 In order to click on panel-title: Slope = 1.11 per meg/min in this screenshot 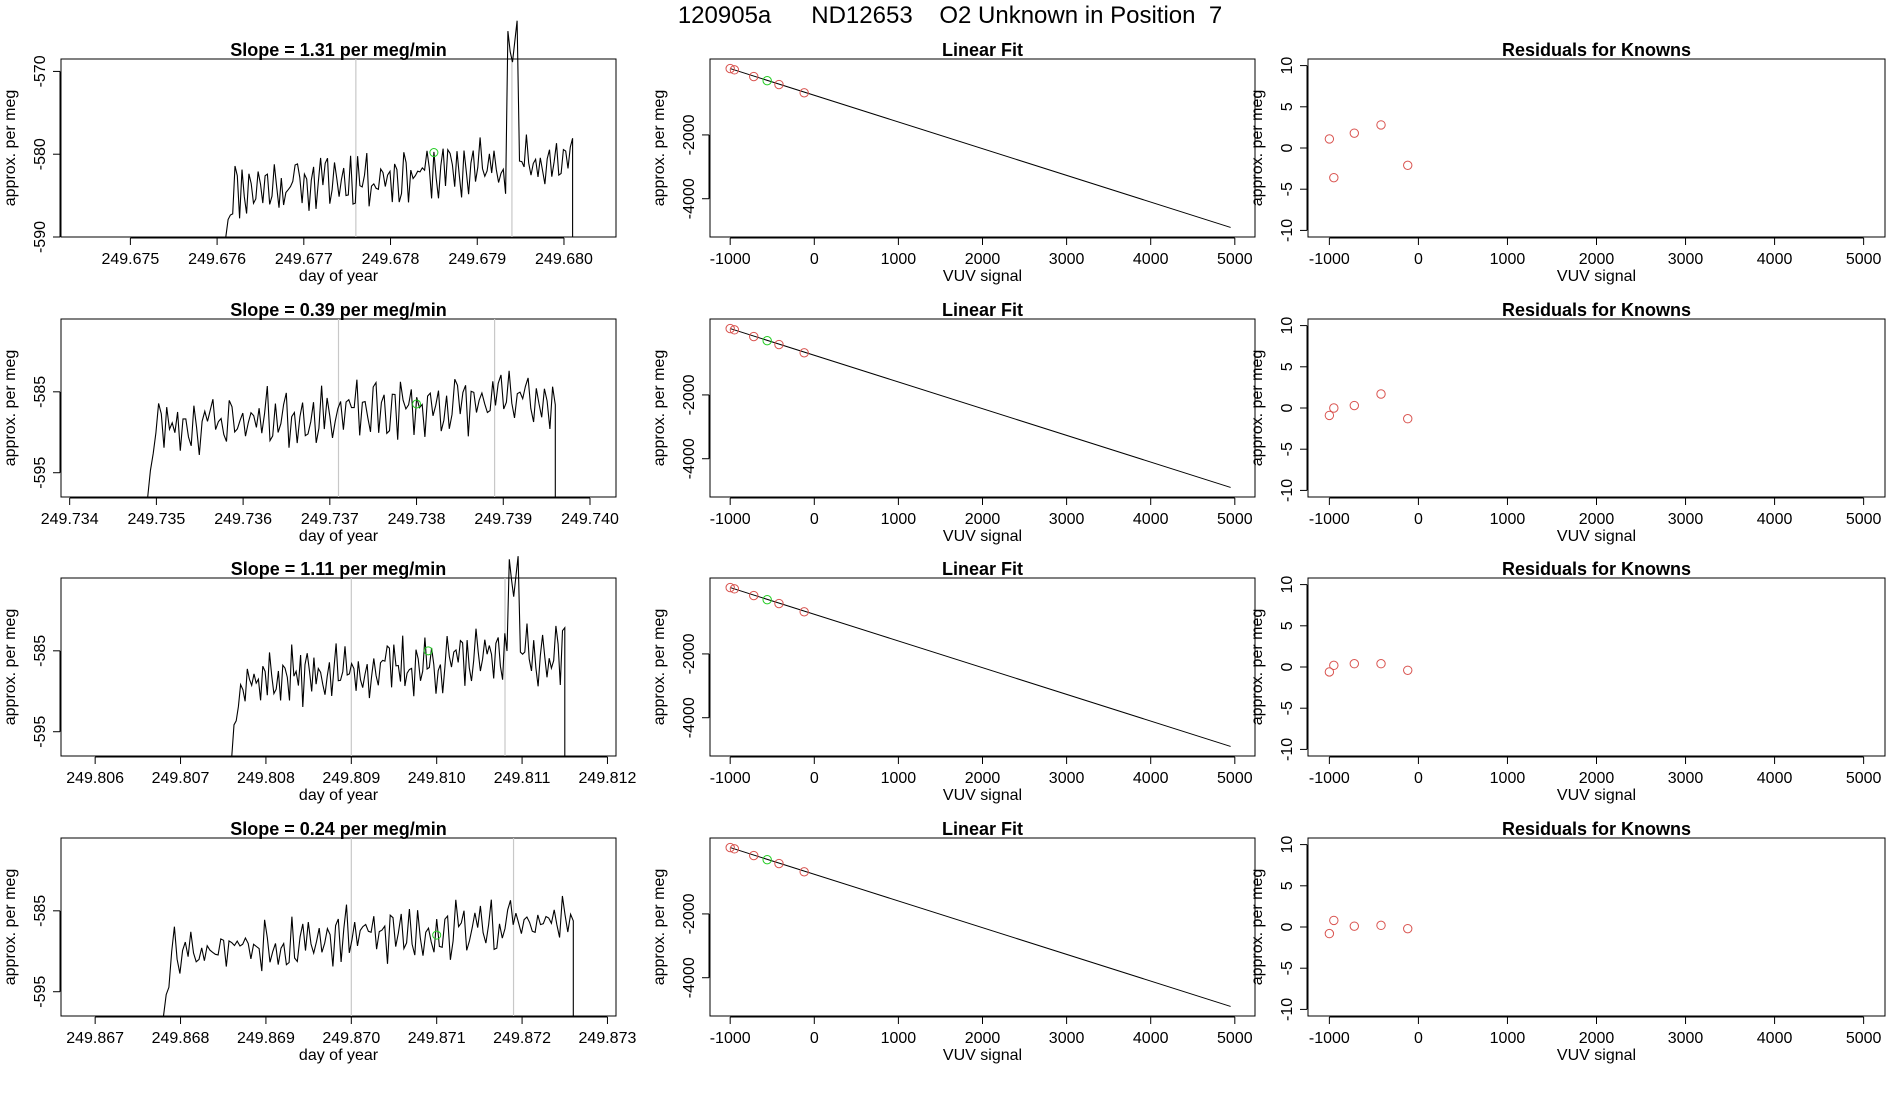, I will do `click(339, 569)`.